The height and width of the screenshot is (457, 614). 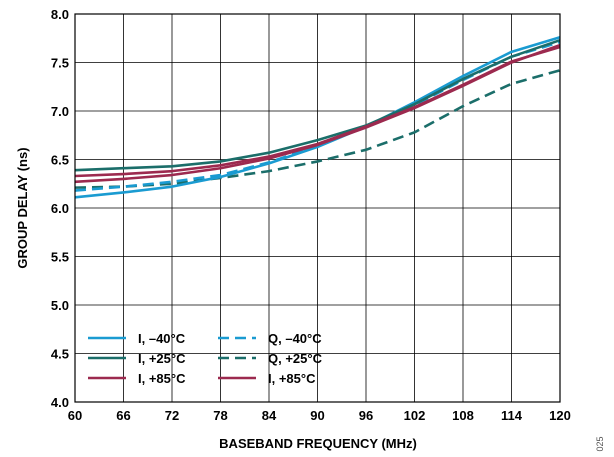 I want to click on x-tick-label: 108, so click(x=463, y=415).